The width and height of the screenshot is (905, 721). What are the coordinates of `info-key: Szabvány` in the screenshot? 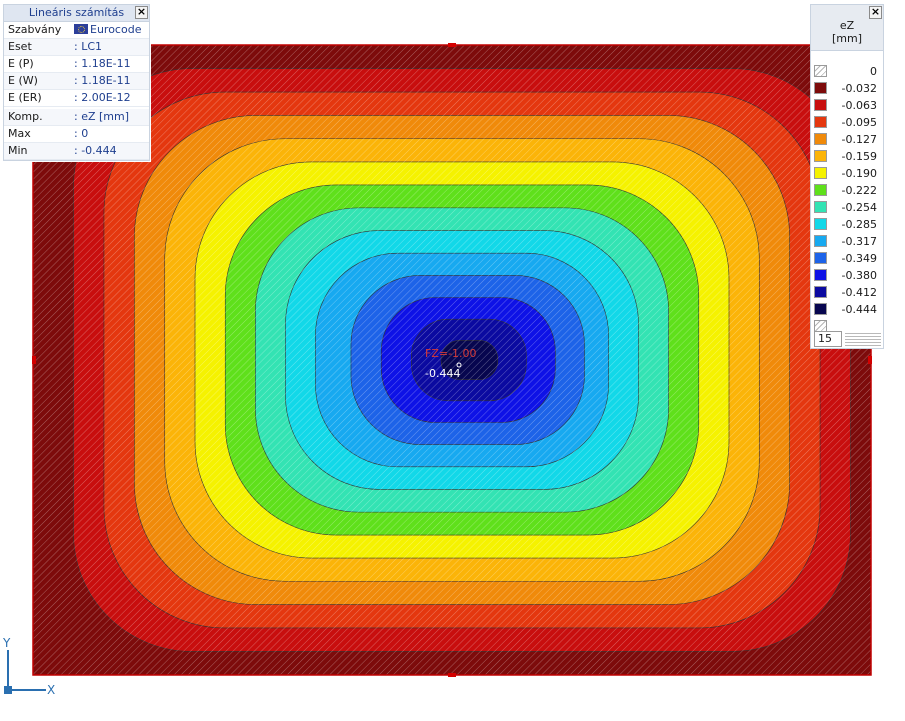 It's located at (35, 29).